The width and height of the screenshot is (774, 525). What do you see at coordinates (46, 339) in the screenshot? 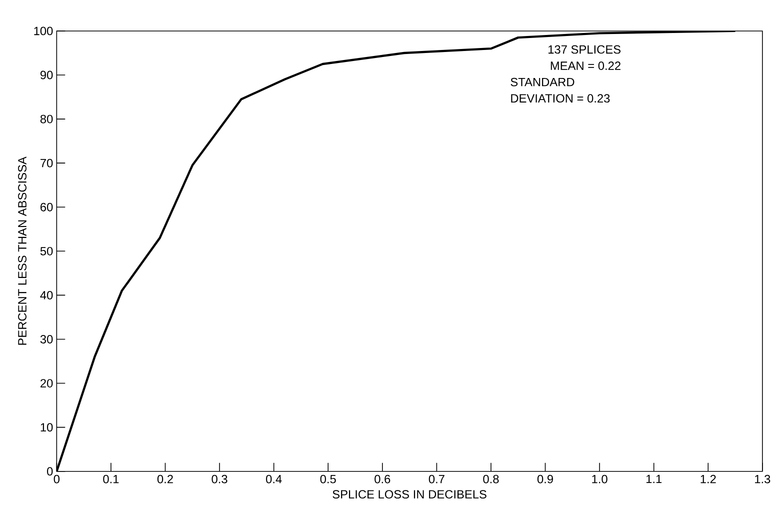
I see `y-tick-label: 30` at bounding box center [46, 339].